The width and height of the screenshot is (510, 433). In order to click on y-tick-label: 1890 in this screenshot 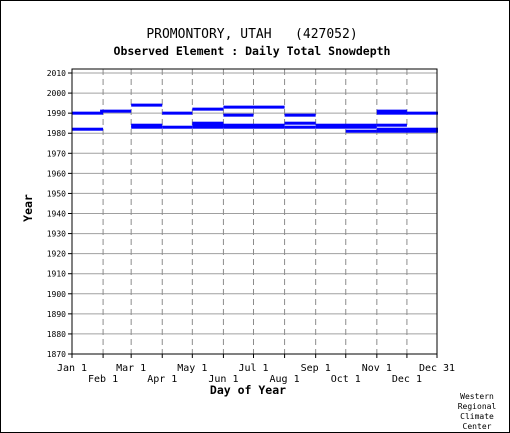, I will do `click(56, 314)`.